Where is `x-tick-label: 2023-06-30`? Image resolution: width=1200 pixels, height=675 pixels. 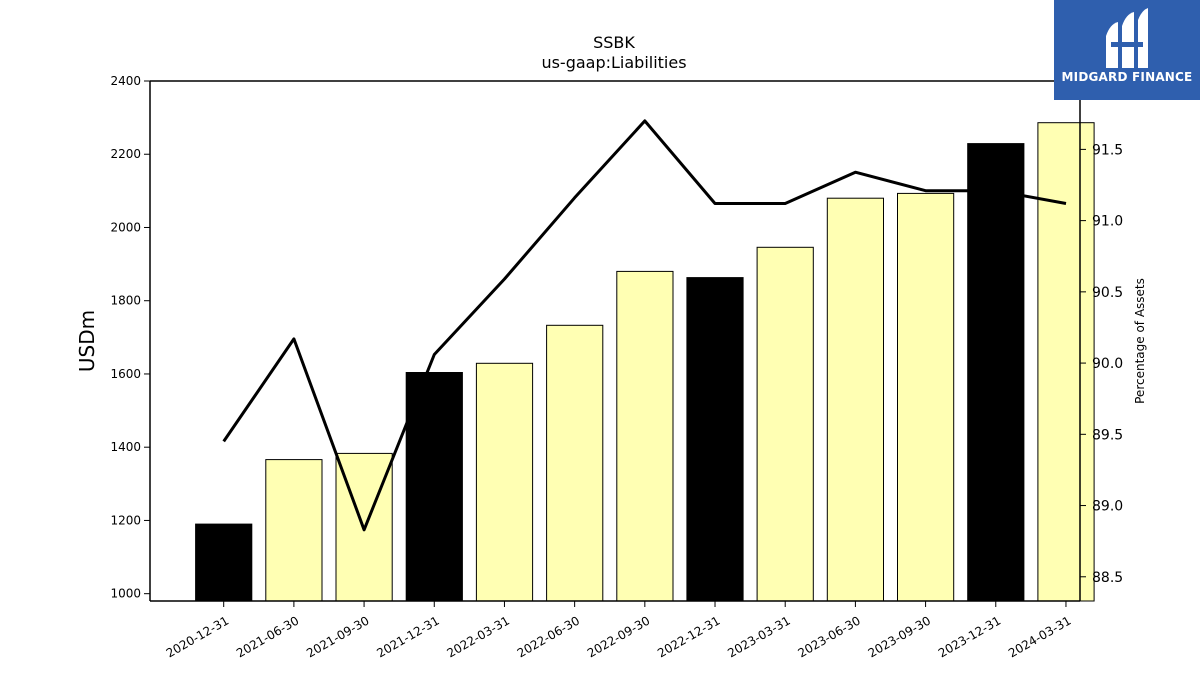
x-tick-label: 2023-06-30 is located at coordinates (828, 636).